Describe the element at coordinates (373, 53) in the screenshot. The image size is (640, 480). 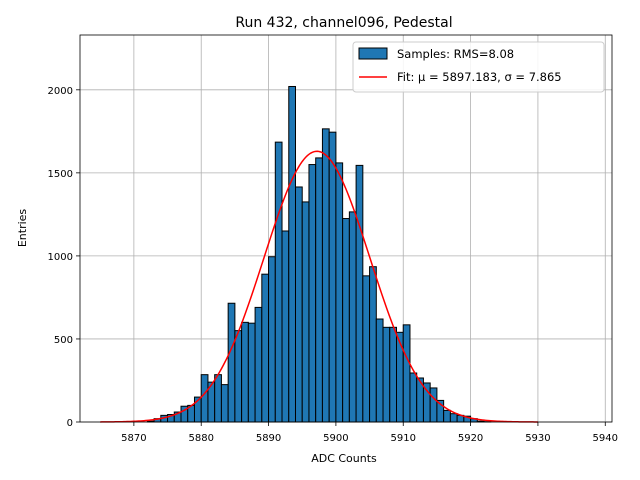
I see `legend-samples-swatch` at that location.